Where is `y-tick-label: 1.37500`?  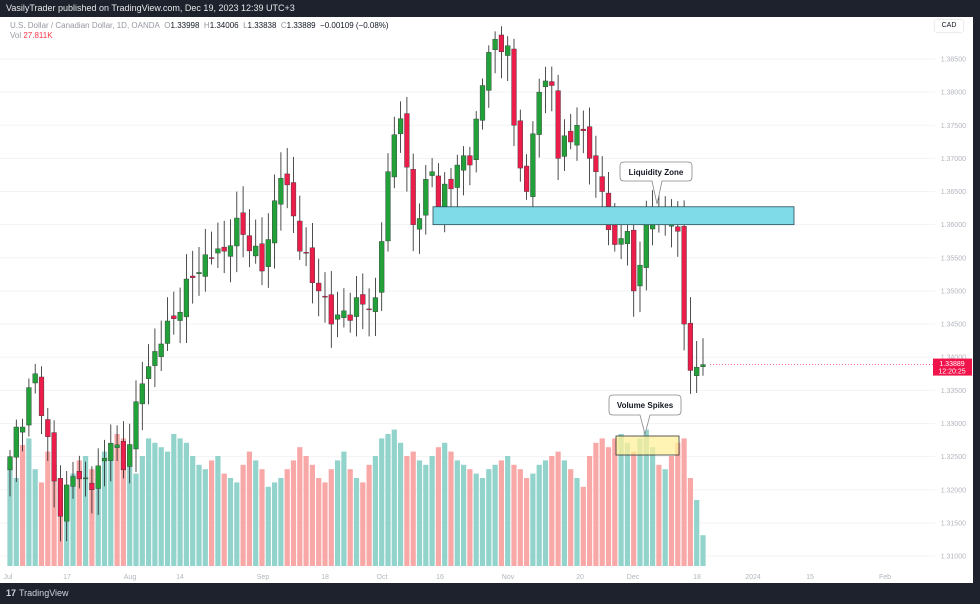 y-tick-label: 1.37500 is located at coordinates (953, 126).